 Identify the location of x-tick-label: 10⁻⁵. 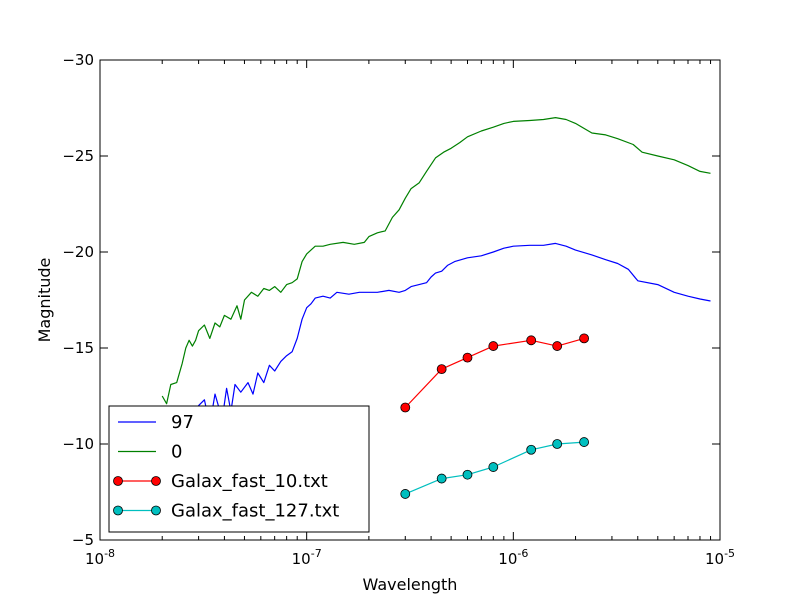
(720, 557).